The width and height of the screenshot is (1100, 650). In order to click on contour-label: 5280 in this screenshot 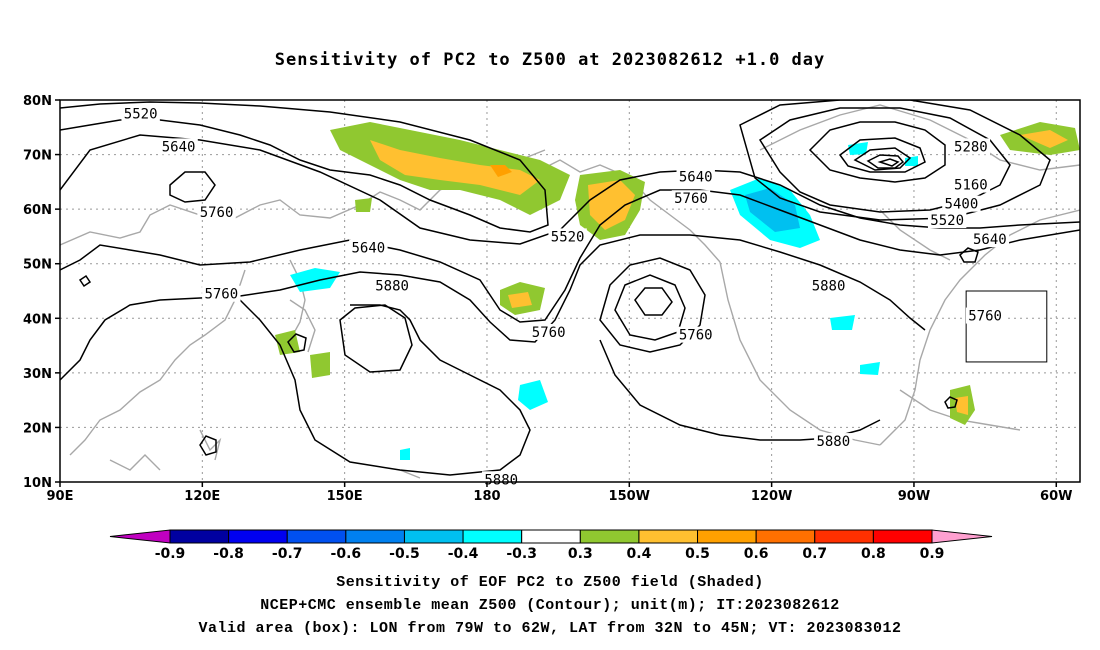, I will do `click(971, 147)`.